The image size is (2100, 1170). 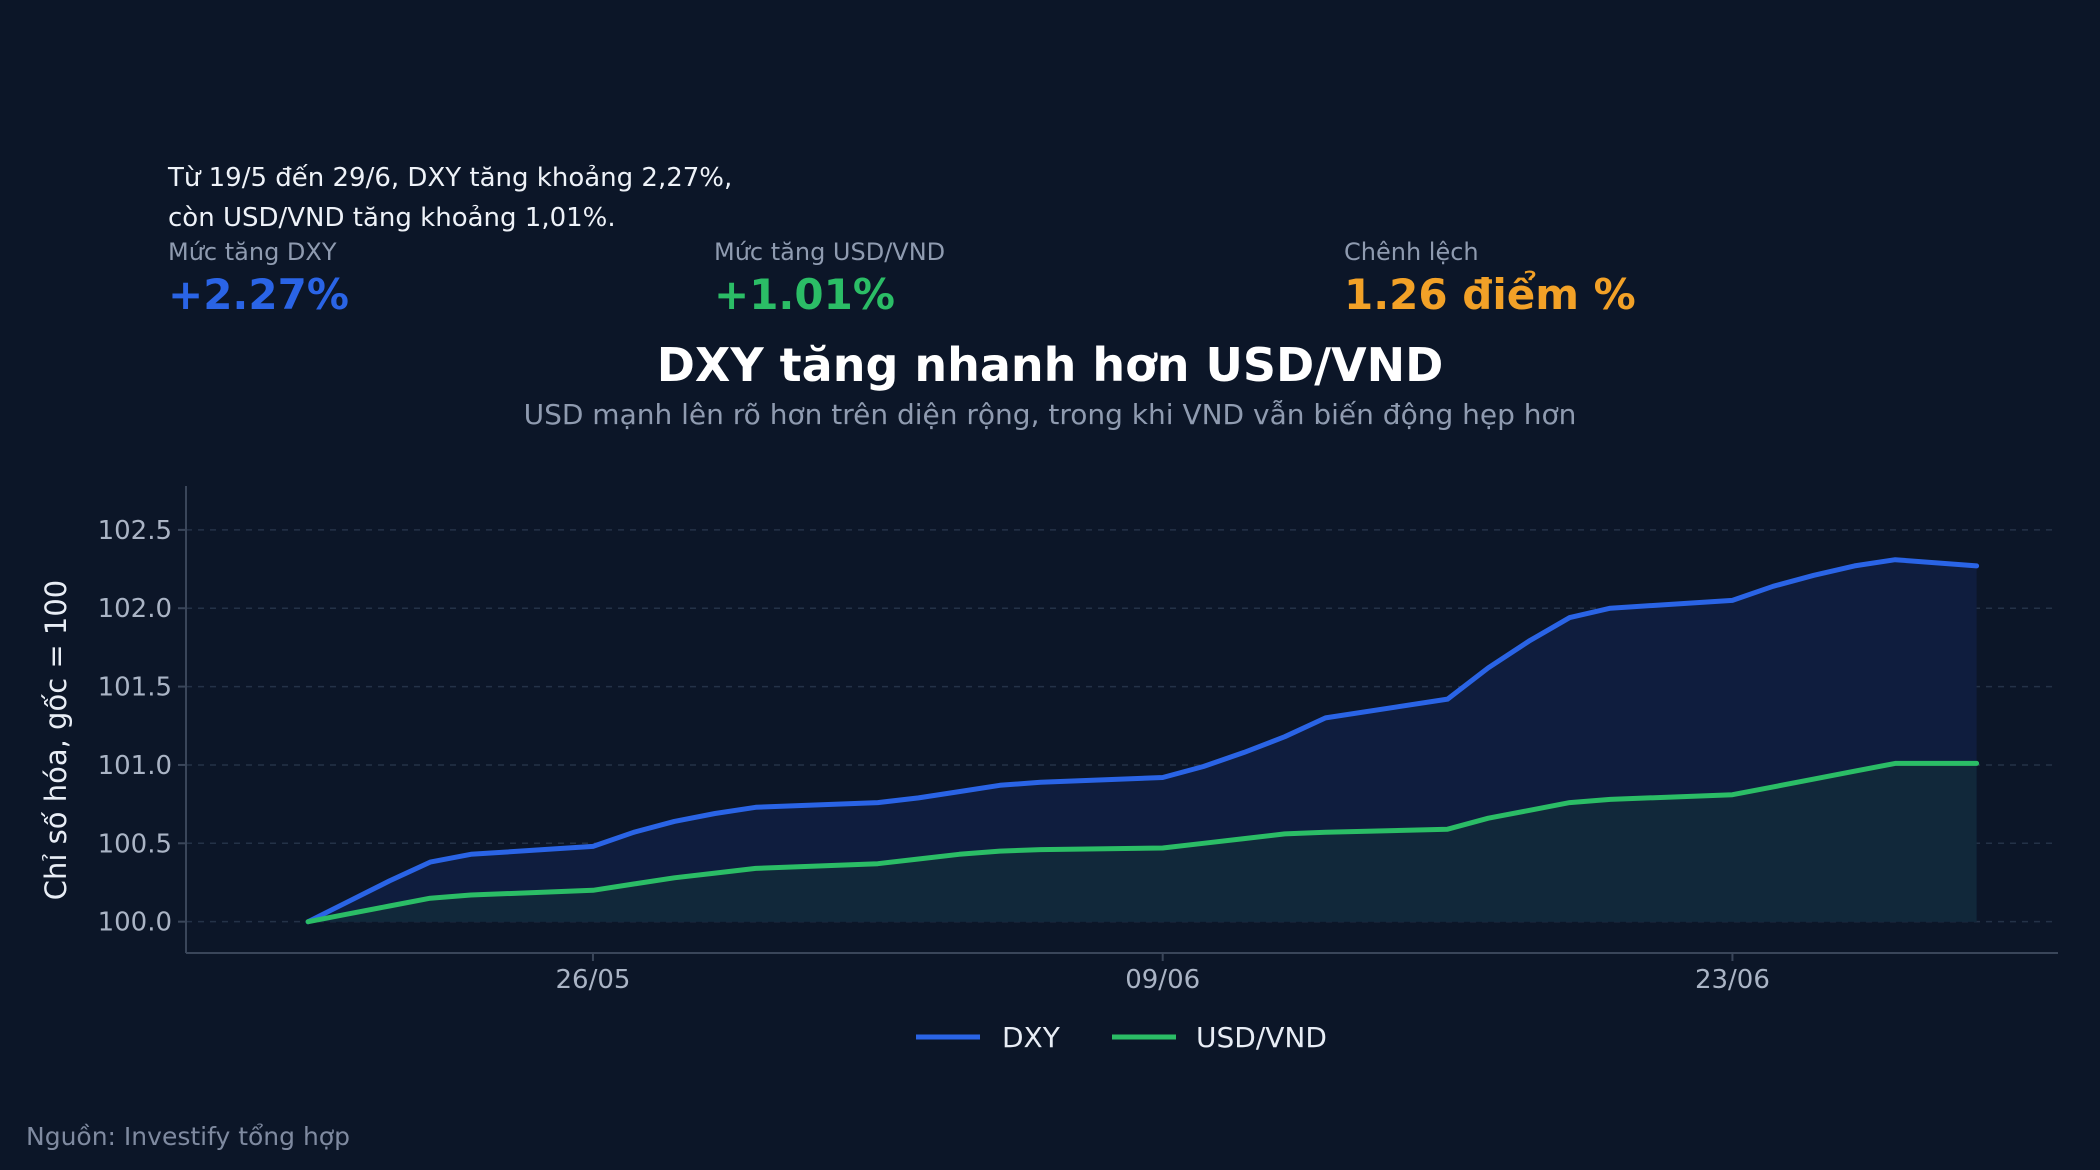 What do you see at coordinates (56, 740) in the screenshot?
I see `y-axis-label: Chỉ số hóa, gốc = 100` at bounding box center [56, 740].